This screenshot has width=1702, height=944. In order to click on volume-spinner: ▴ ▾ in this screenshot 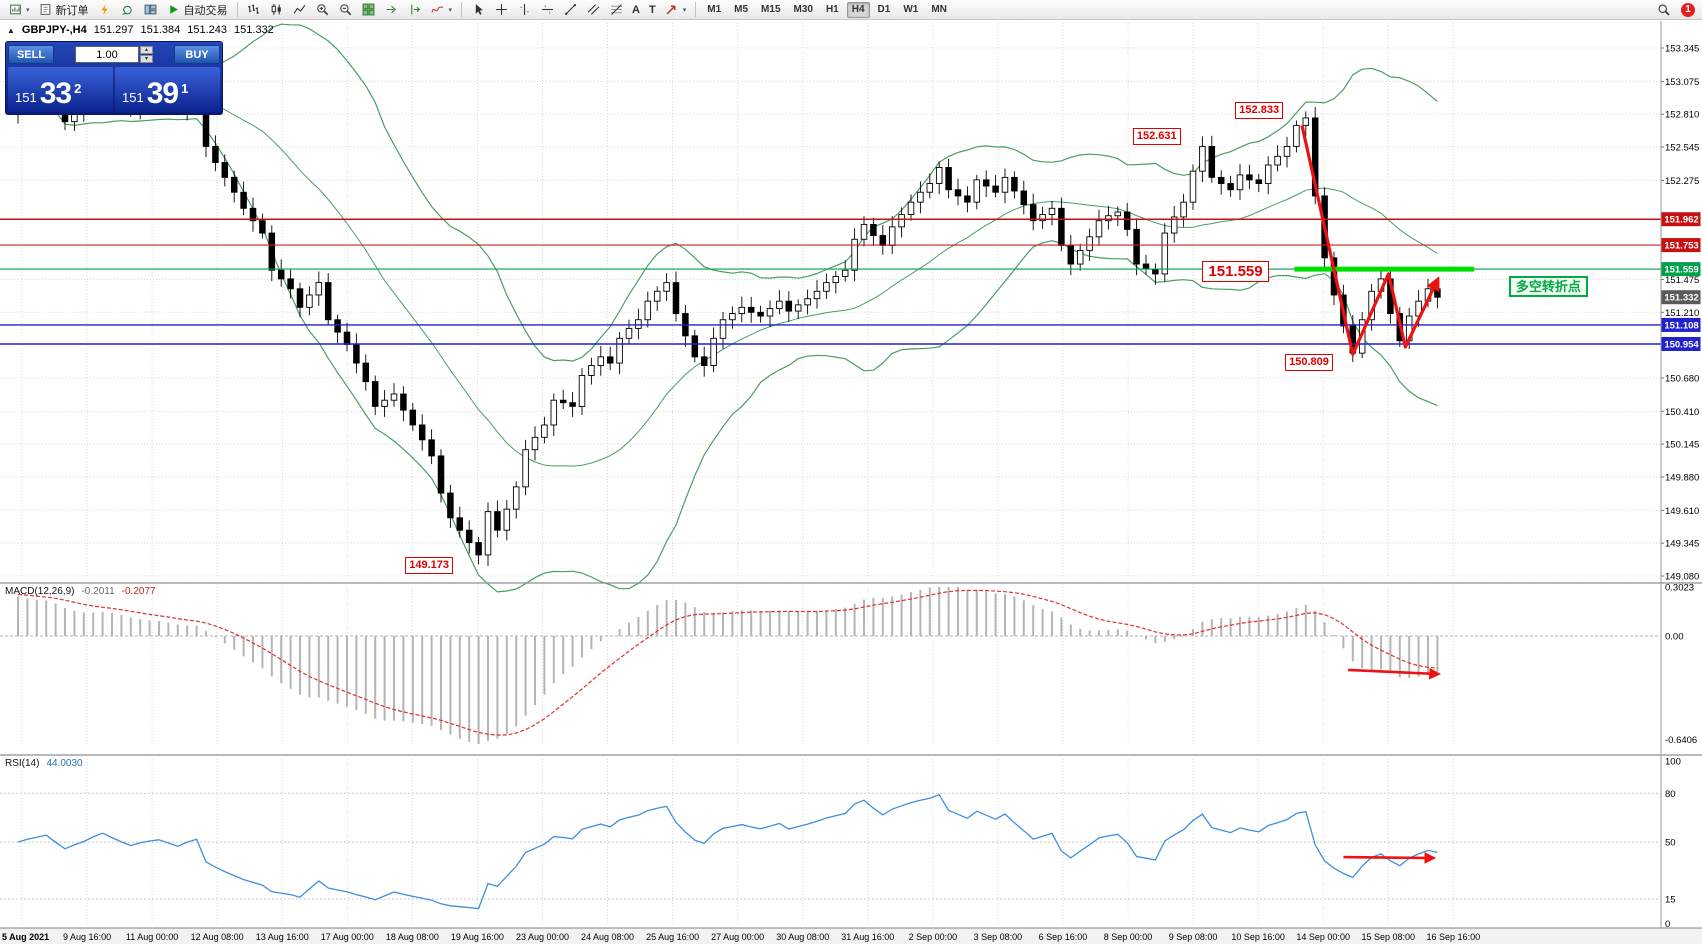, I will do `click(146, 54)`.